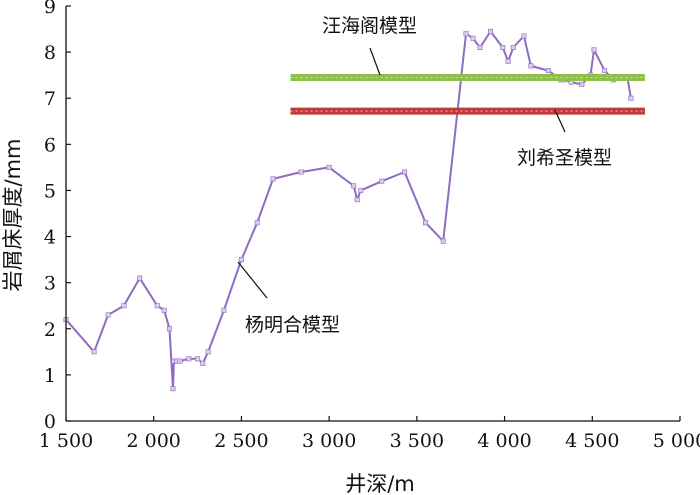  Describe the element at coordinates (50, 191) in the screenshot. I see `y-tick-label: 5` at that location.